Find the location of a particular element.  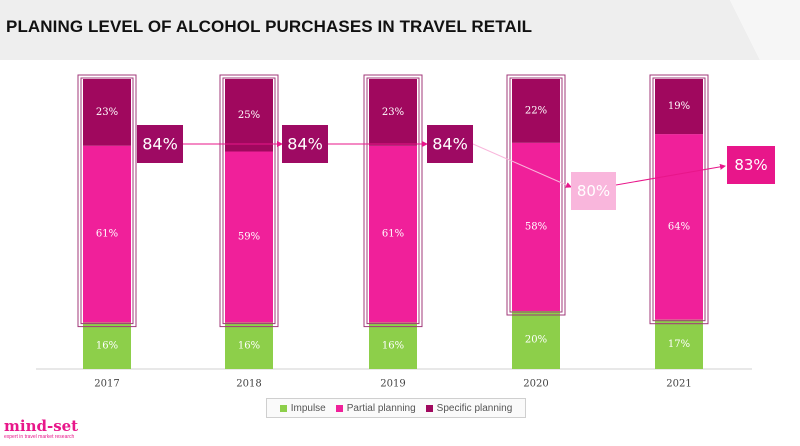

data-label-impulse-2021: 17% is located at coordinates (679, 344).